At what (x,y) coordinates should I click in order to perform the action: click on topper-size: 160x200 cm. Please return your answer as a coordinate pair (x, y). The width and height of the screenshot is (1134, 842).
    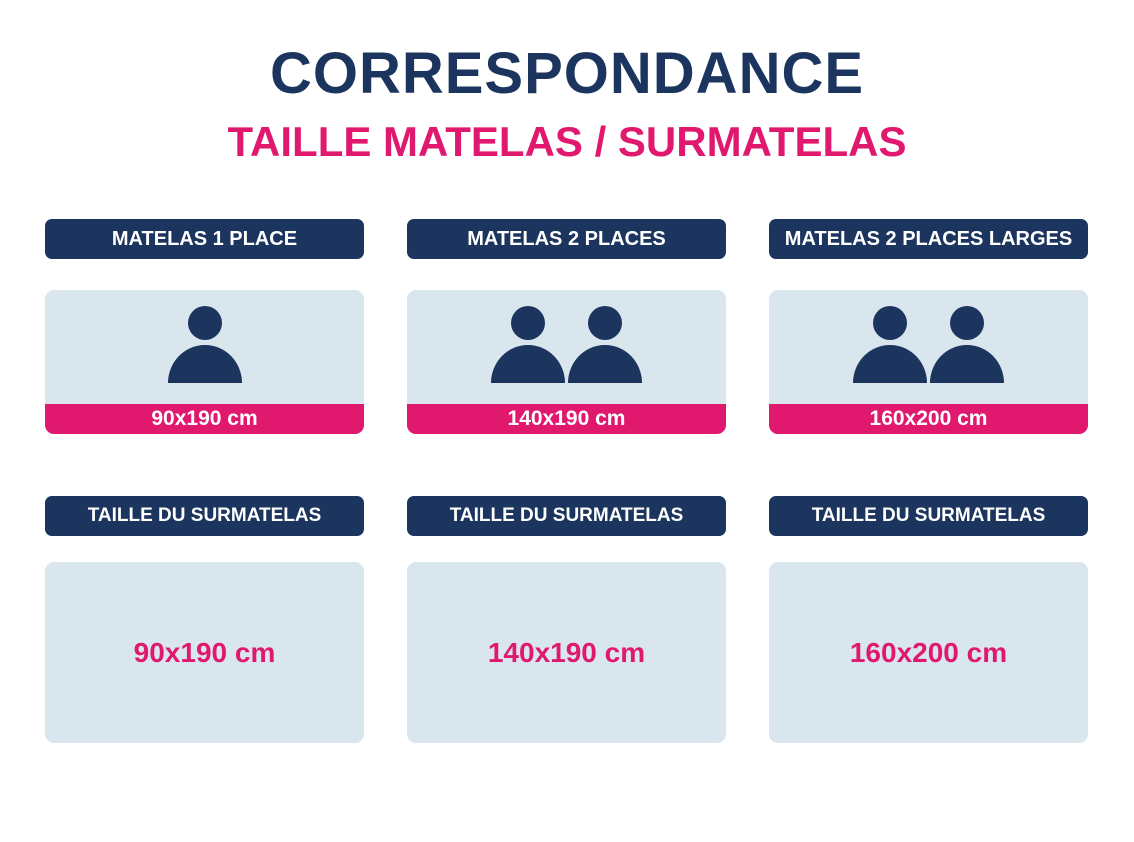
    Looking at the image, I should click on (928, 652).